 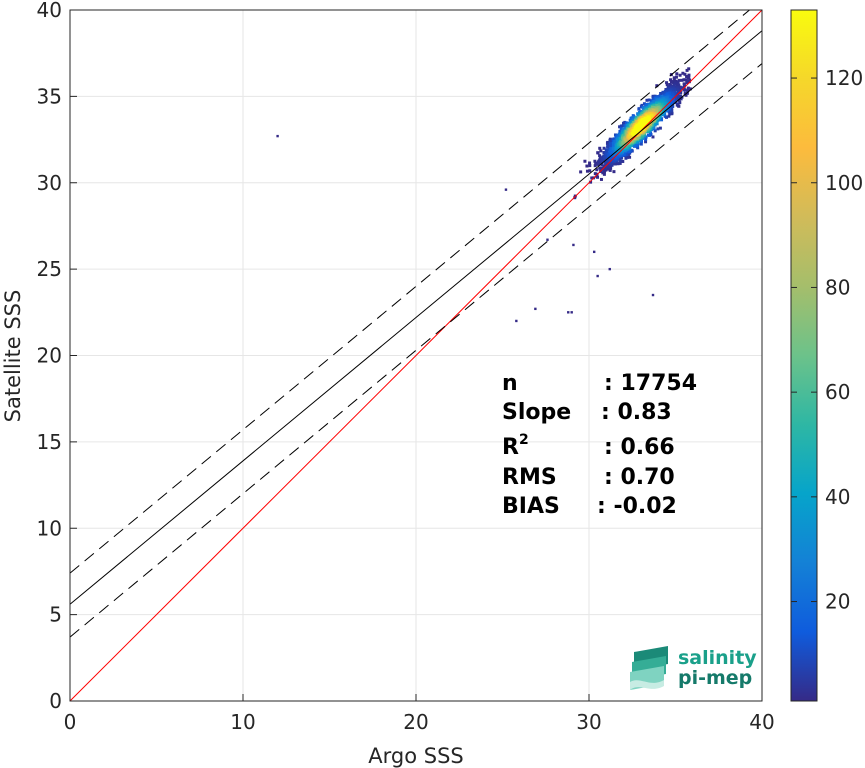 What do you see at coordinates (510, 383) in the screenshot?
I see `stat-n-label: n` at bounding box center [510, 383].